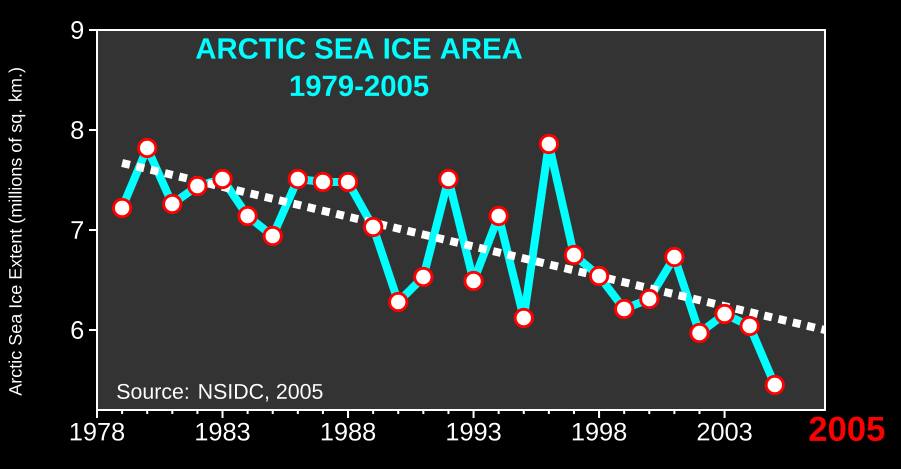  Describe the element at coordinates (77, 330) in the screenshot. I see `y-tick-label: 6` at that location.